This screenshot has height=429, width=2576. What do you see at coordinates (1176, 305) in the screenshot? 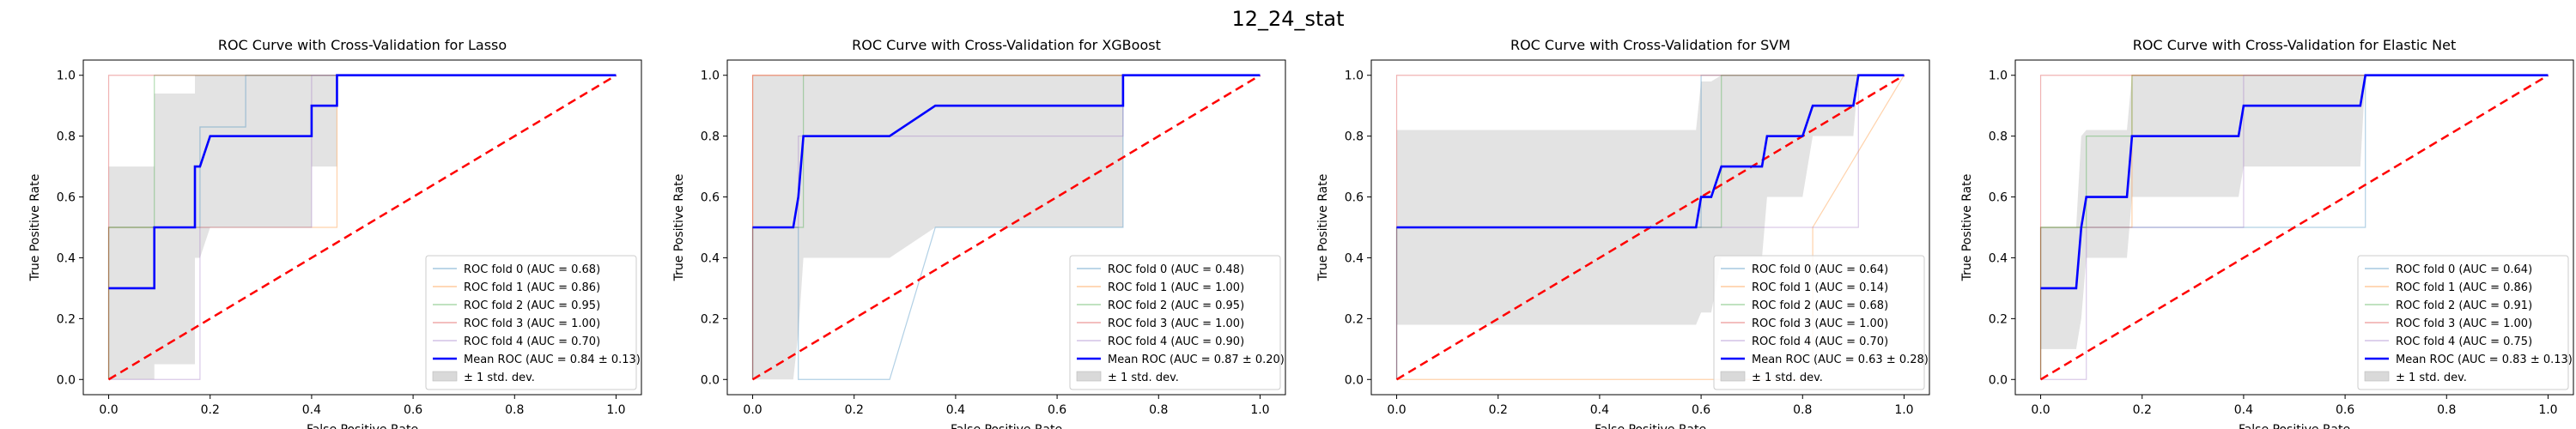
I see `legend-fold-label: ROC fold 2 (AUC = 0.95)` at bounding box center [1176, 305].